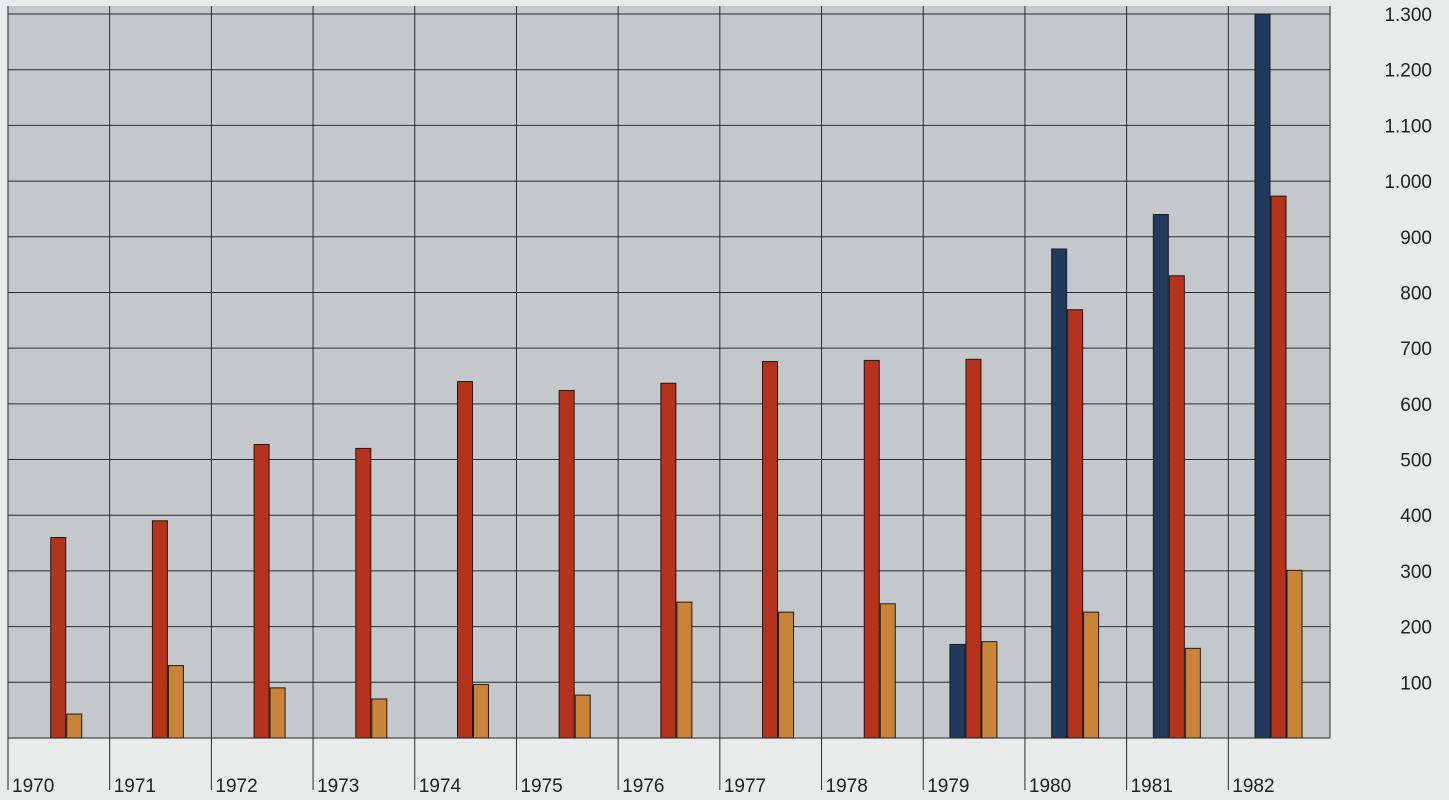  I want to click on bar-1971-s2, so click(175, 702).